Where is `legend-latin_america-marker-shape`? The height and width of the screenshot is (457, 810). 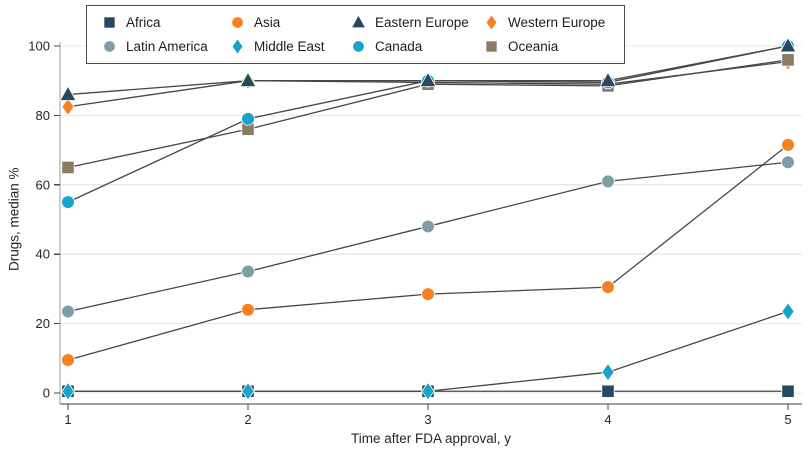 legend-latin_america-marker-shape is located at coordinates (109, 46).